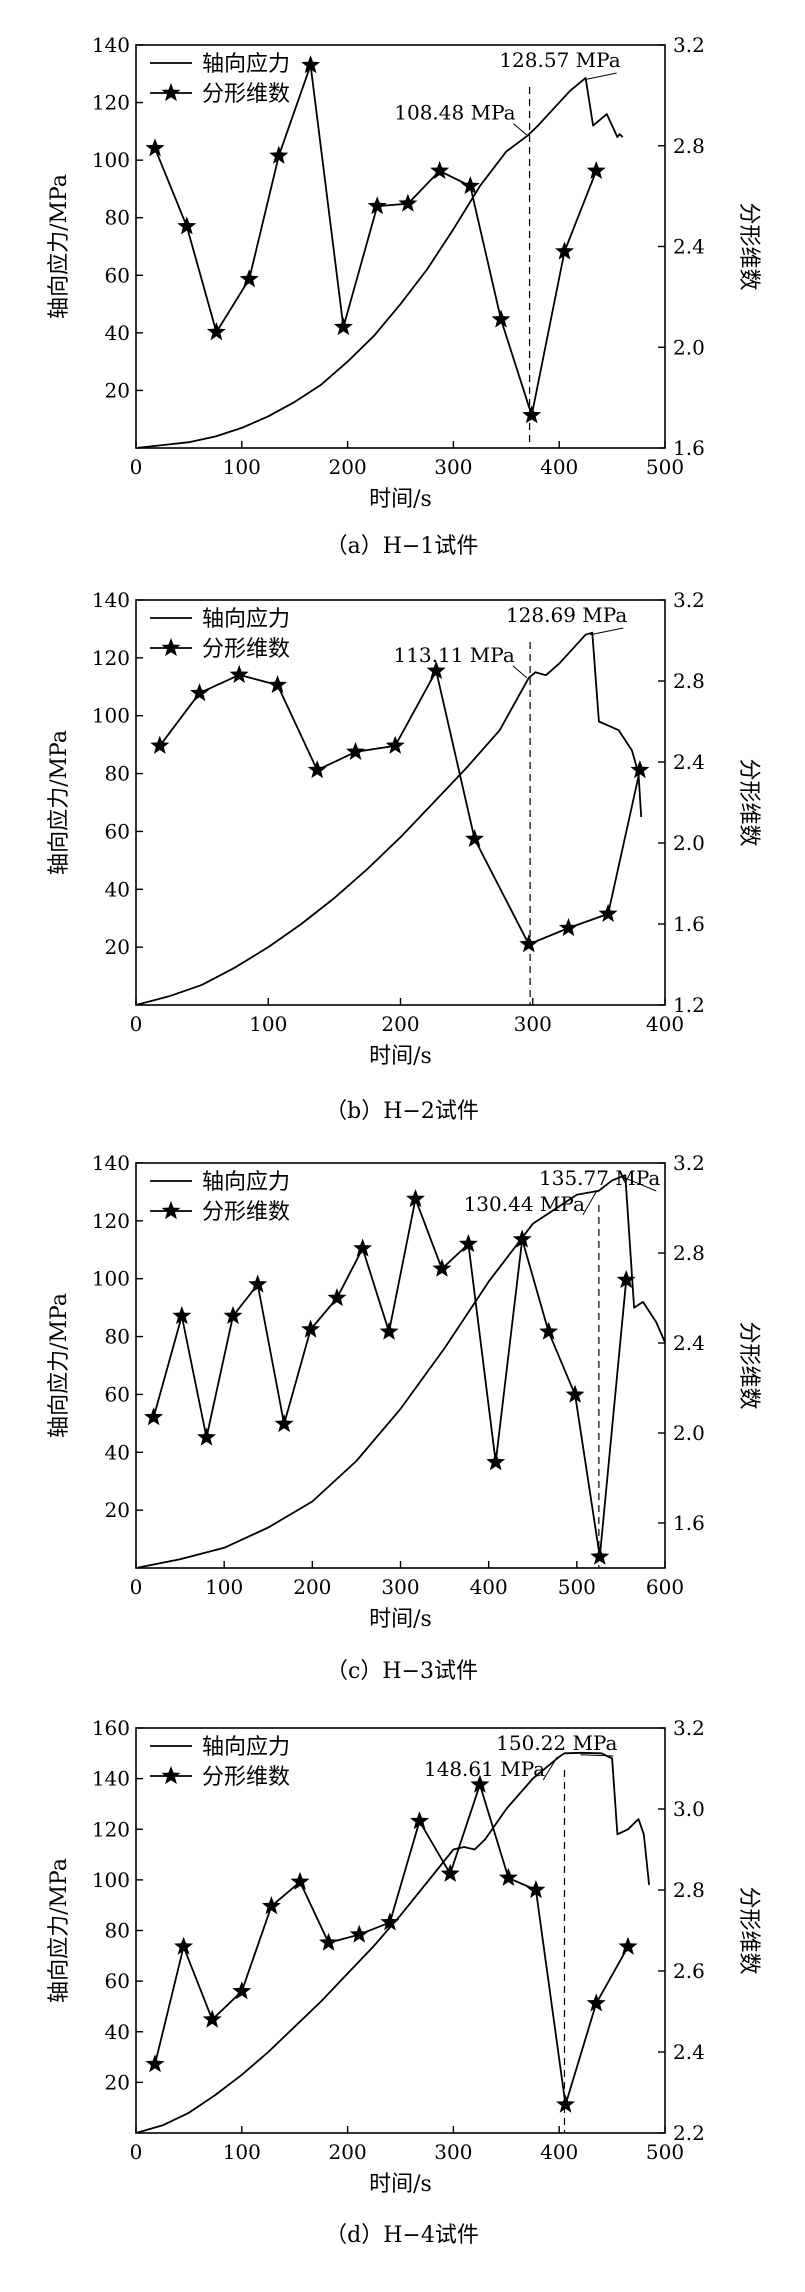 The width and height of the screenshot is (805, 2292). I want to click on annotation-failure-stress: 148.61 MPa, so click(484, 1769).